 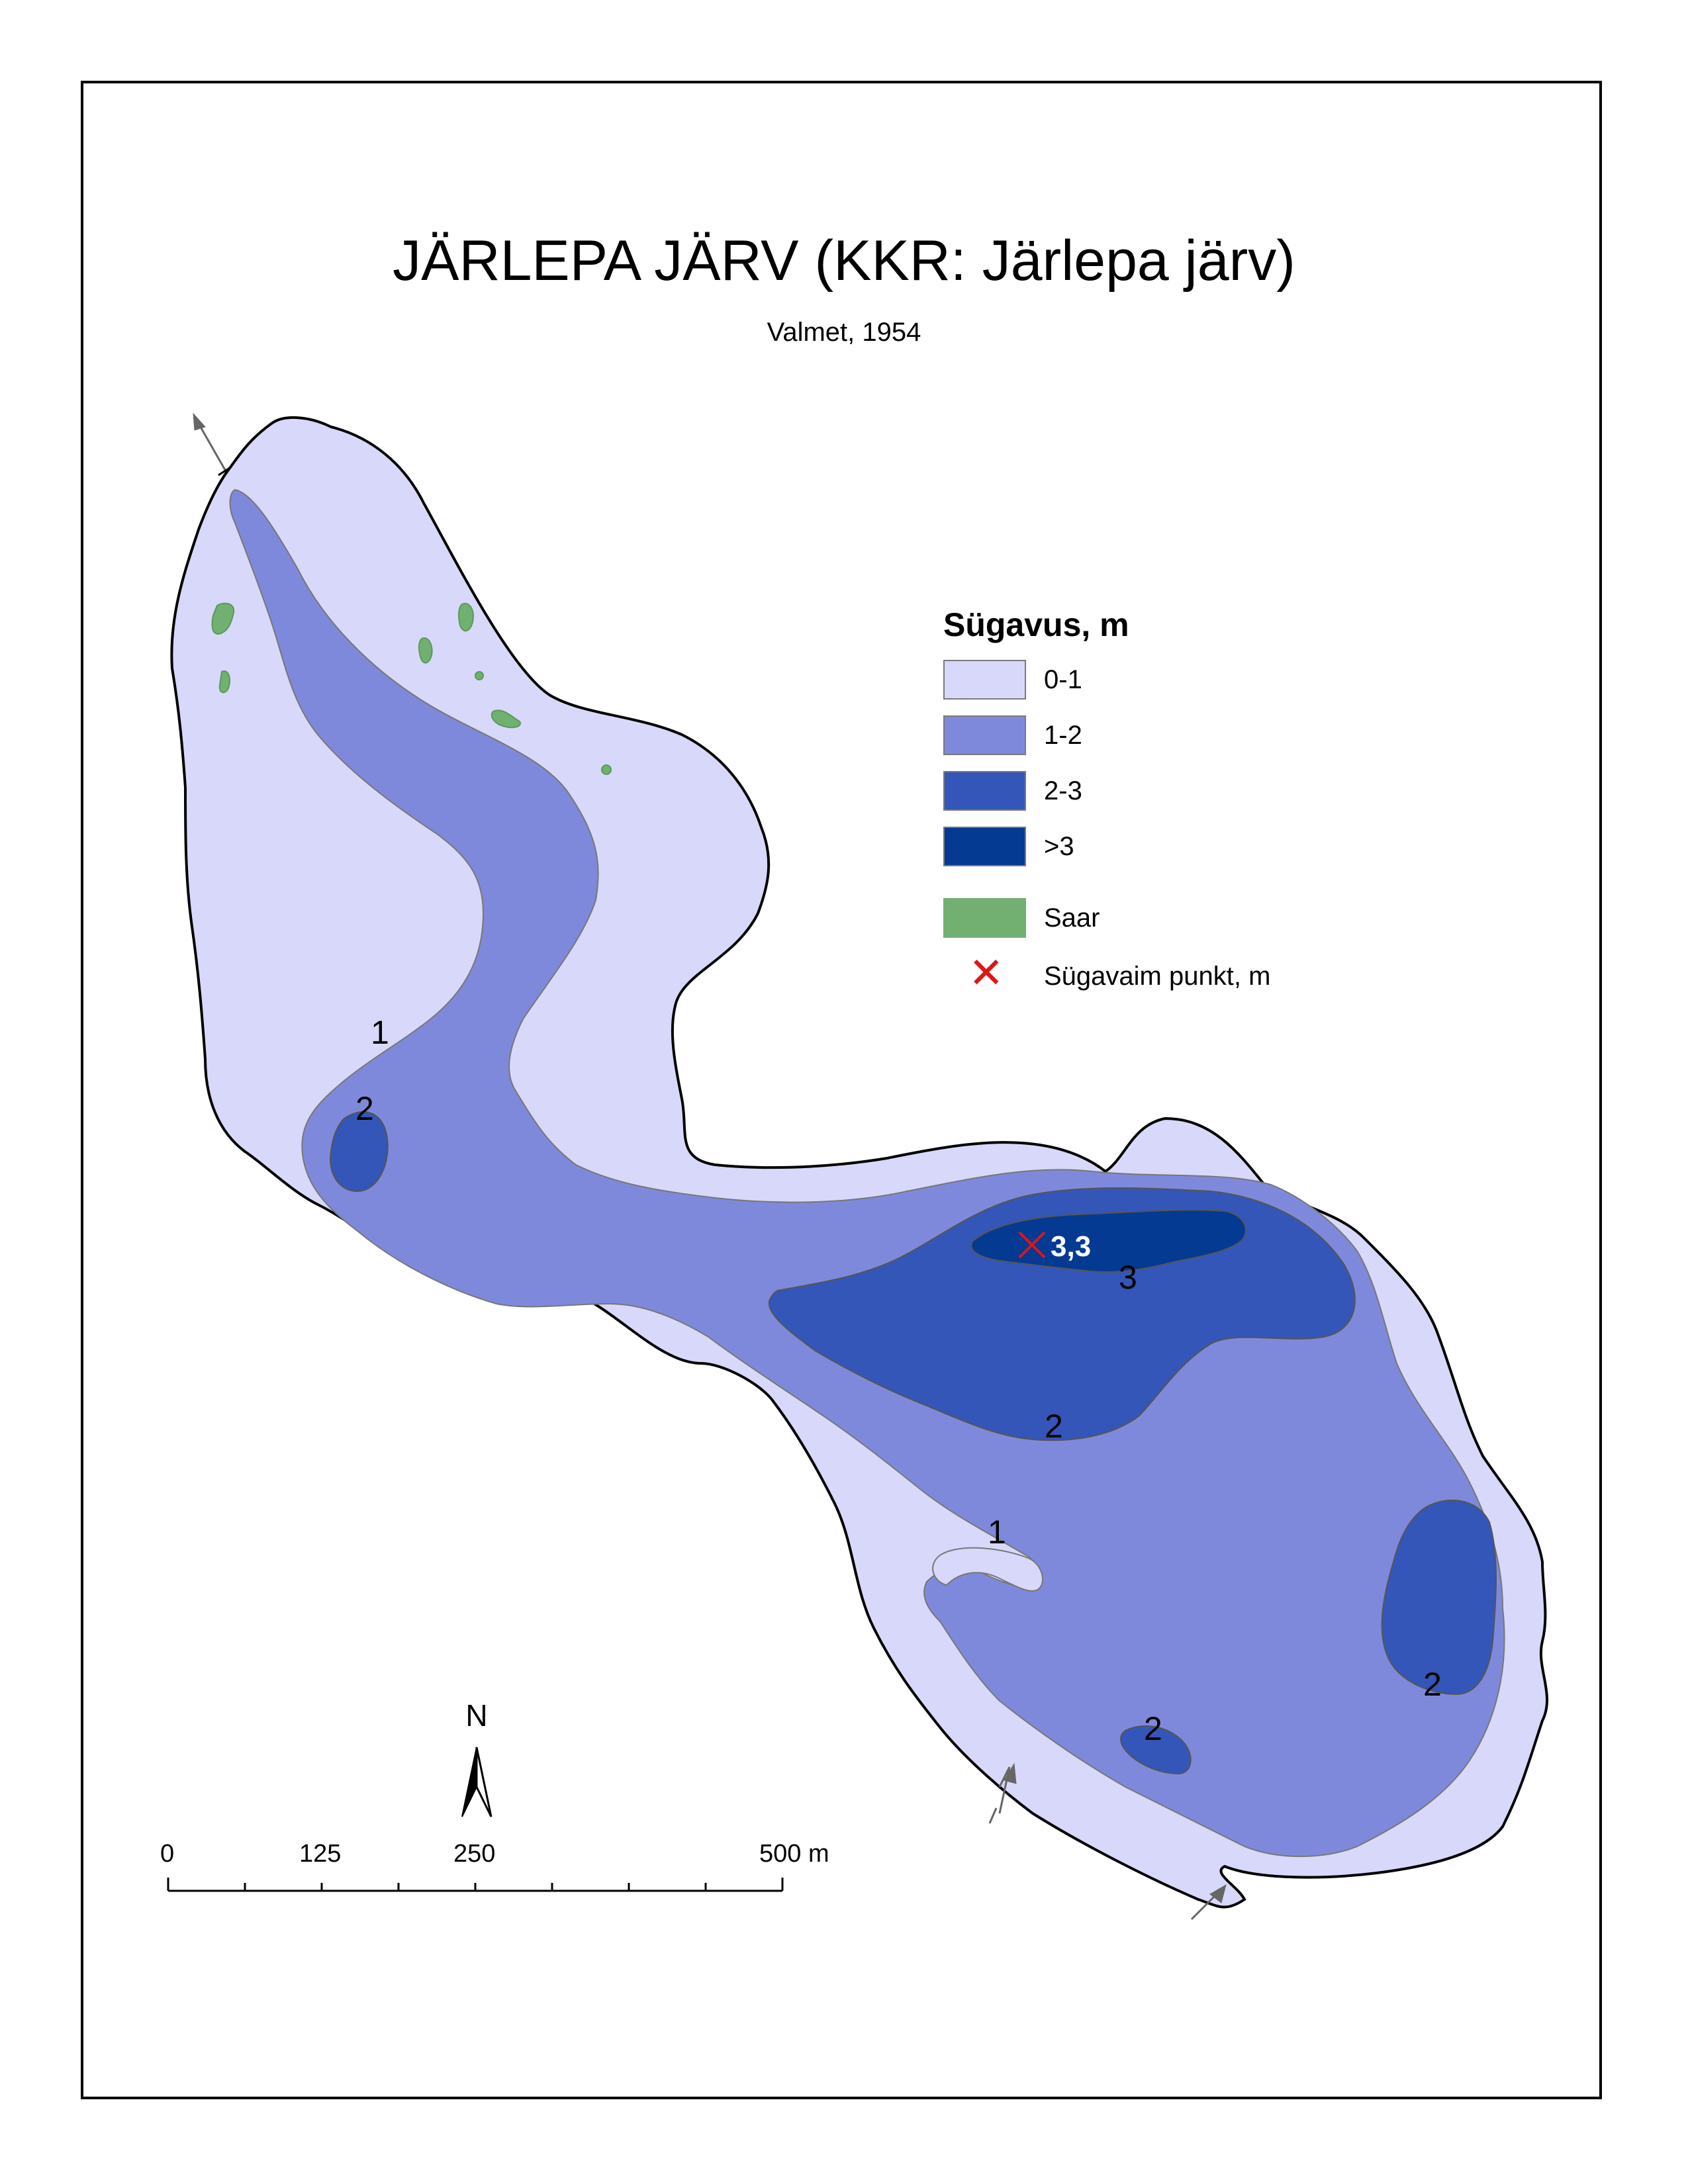 What do you see at coordinates (359, 1152) in the screenshot?
I see `depth-zone-2-3-nw` at bounding box center [359, 1152].